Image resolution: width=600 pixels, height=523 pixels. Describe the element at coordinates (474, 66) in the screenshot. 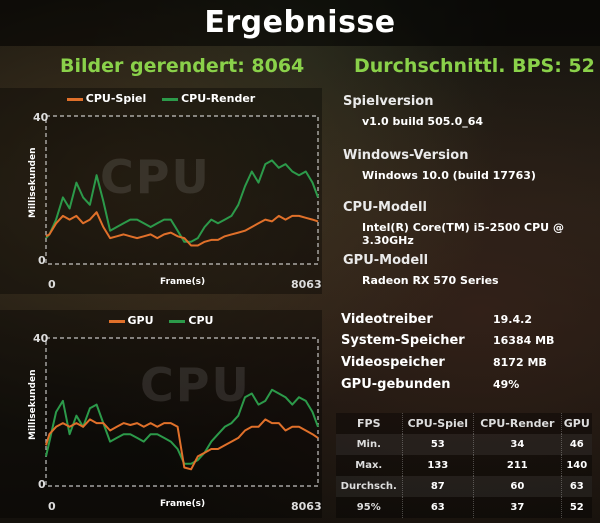

I see `average-fps: Durchschnittl. BPS: 52` at that location.